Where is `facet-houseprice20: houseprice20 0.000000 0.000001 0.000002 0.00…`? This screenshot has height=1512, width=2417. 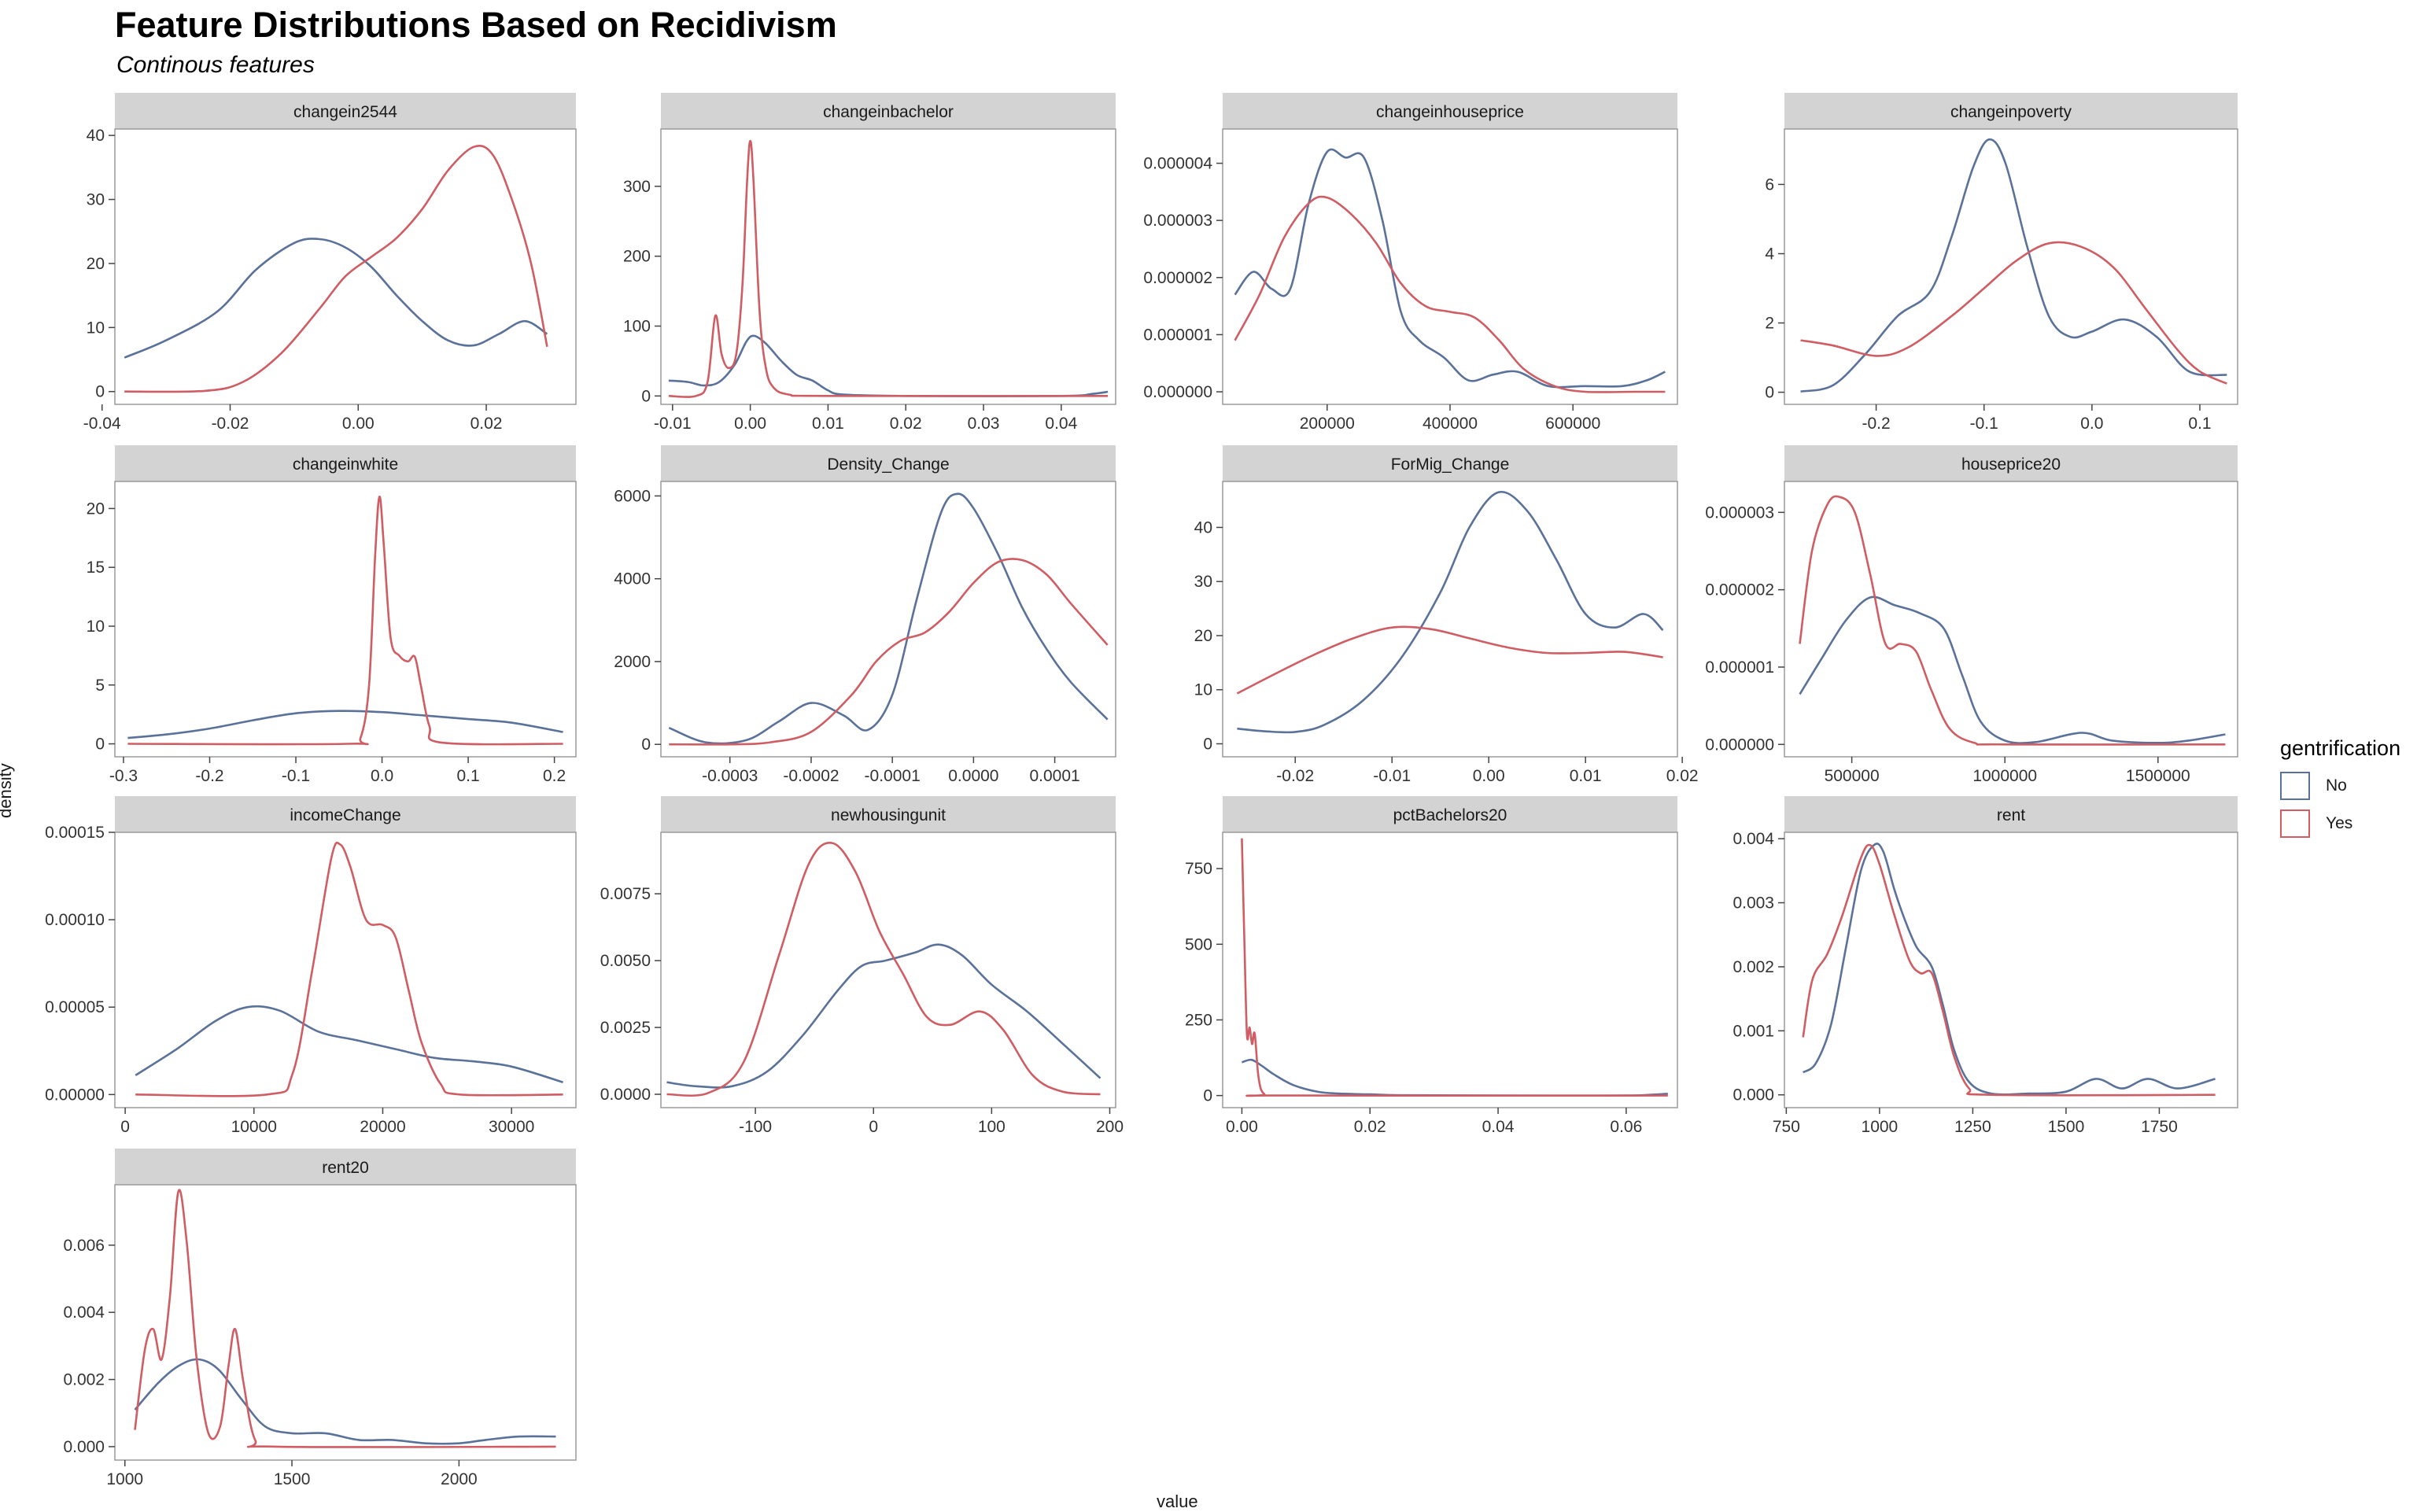
facet-houseprice20: houseprice20 0.000000 0.000001 0.000002 0.00… is located at coordinates (1971, 615).